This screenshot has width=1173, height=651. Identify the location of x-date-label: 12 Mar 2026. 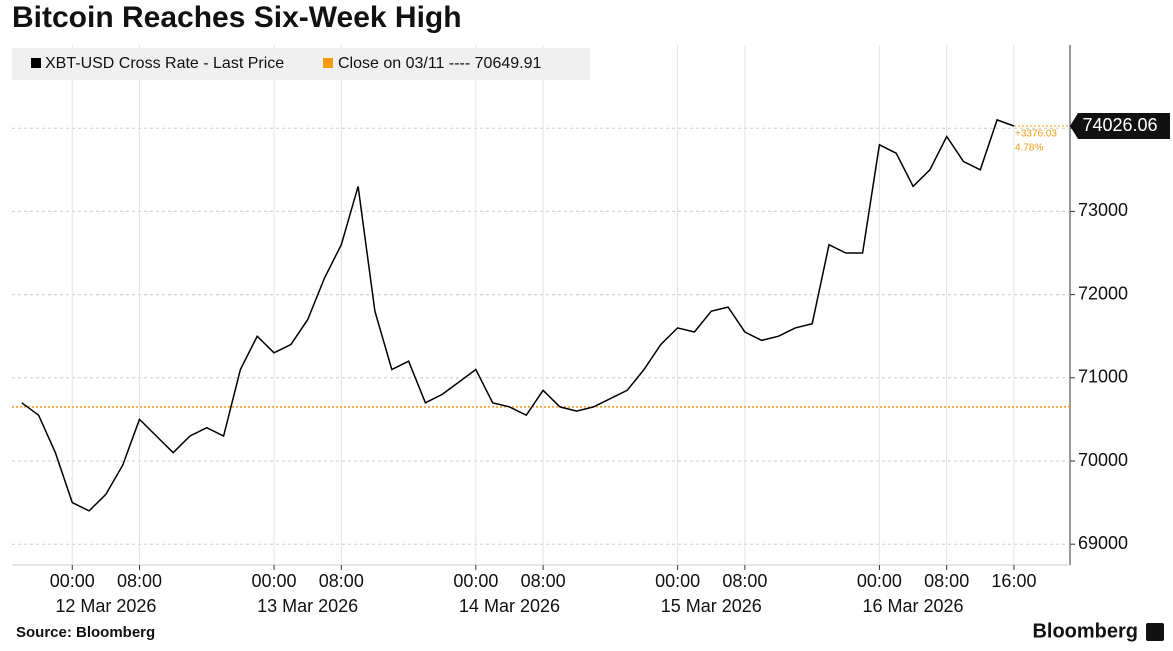
(105, 606).